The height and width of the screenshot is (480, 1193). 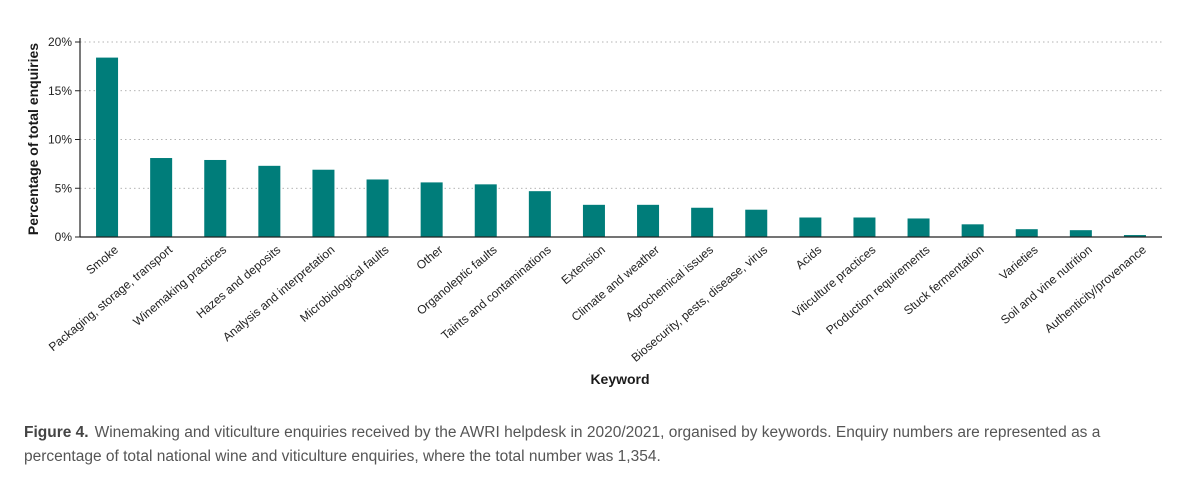 I want to click on x-tick-label: Taints and contaminations, so click(x=495, y=293).